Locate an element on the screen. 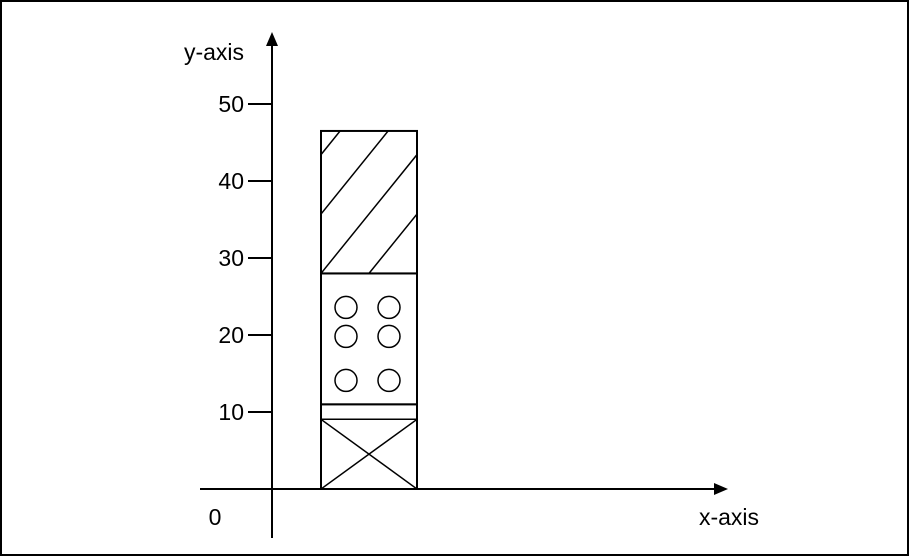  bar-segment-cross is located at coordinates (369, 446).